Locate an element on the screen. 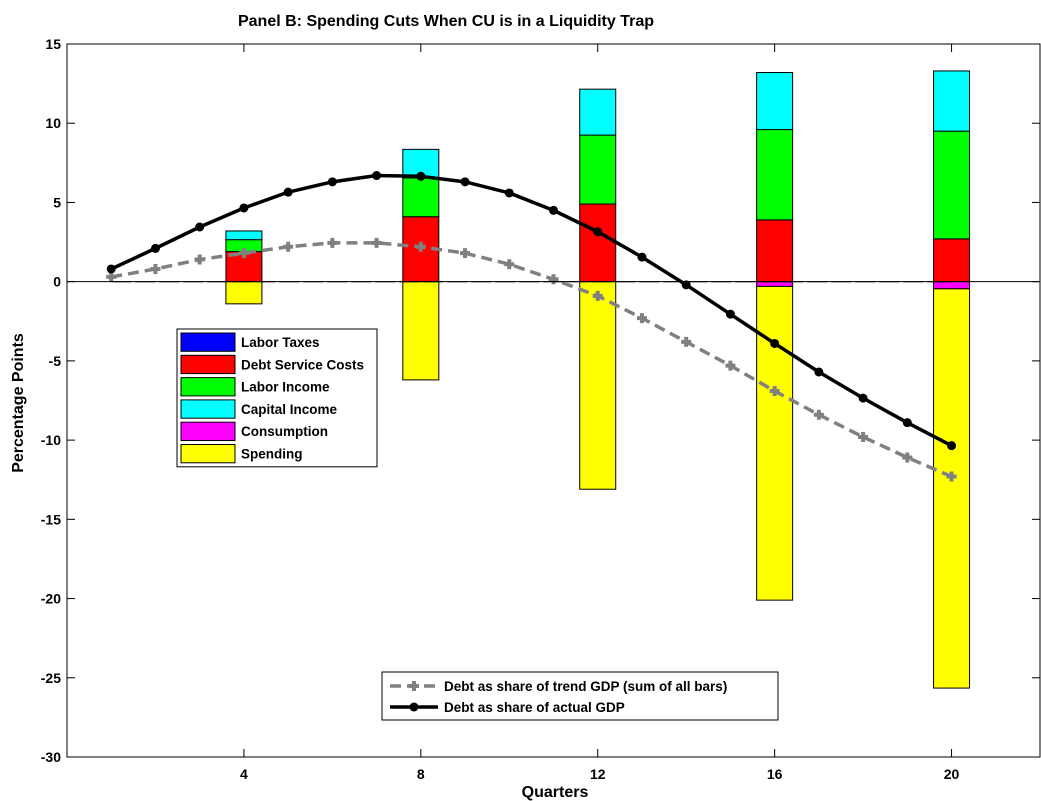  legend-text-debt-as-share-of-actual-gdp: Debt as share of actual GDP is located at coordinates (534, 707).